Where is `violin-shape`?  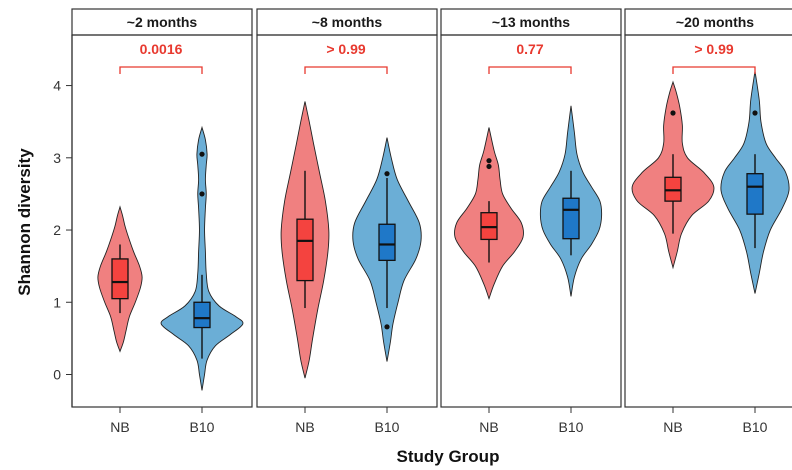
violin-shape is located at coordinates (202, 258).